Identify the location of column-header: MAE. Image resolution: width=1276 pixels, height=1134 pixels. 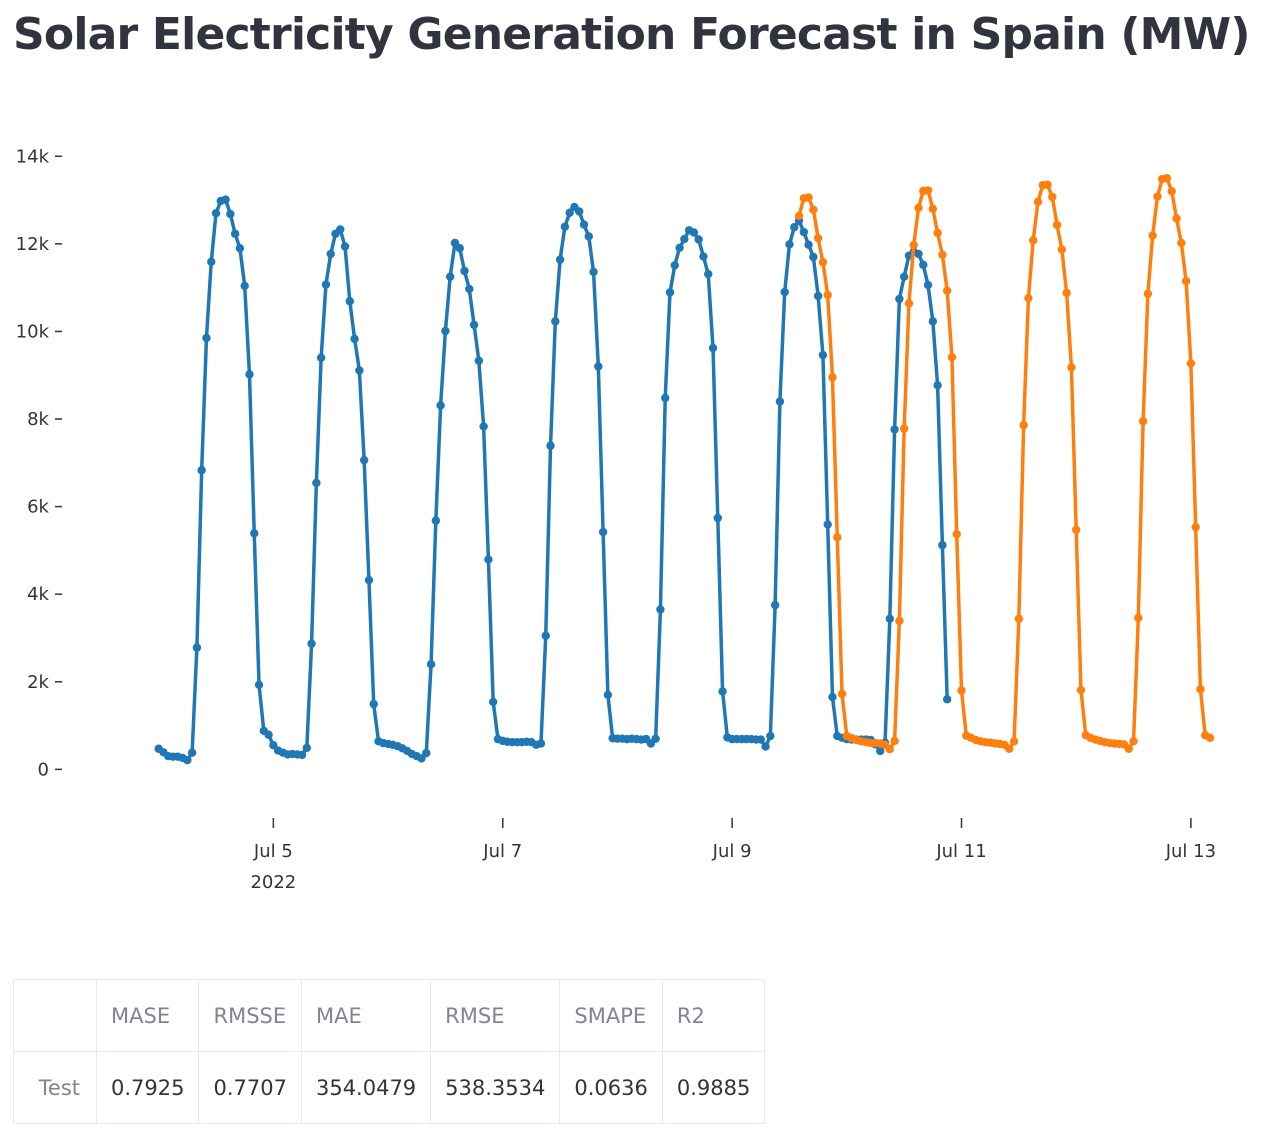
(366, 1015).